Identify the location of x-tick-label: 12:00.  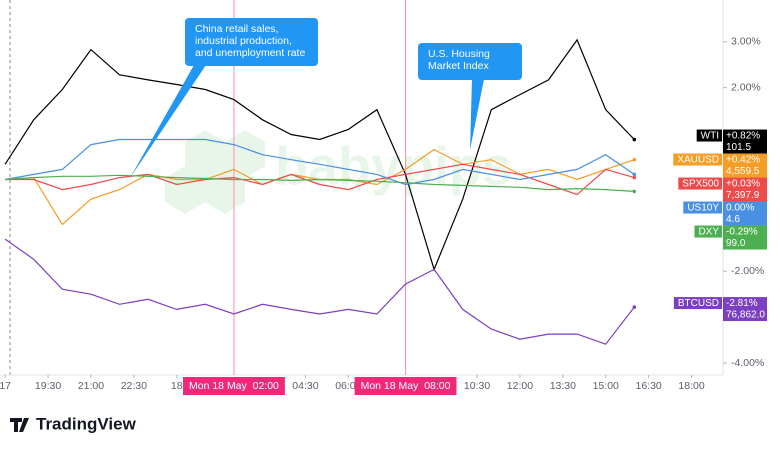
(520, 386).